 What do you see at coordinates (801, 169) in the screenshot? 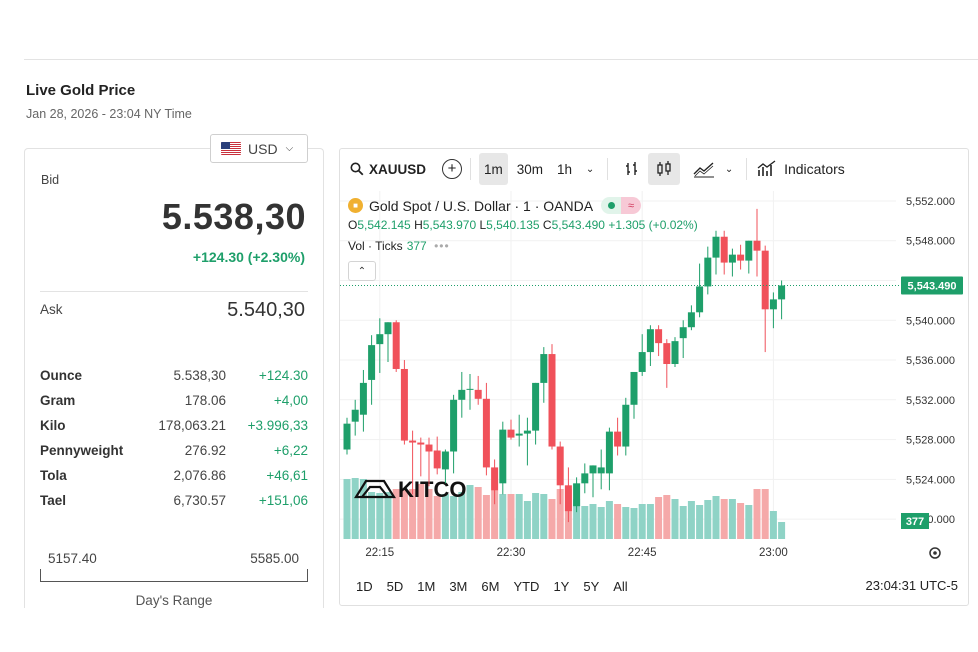
I see `indicators-button: Indicators` at bounding box center [801, 169].